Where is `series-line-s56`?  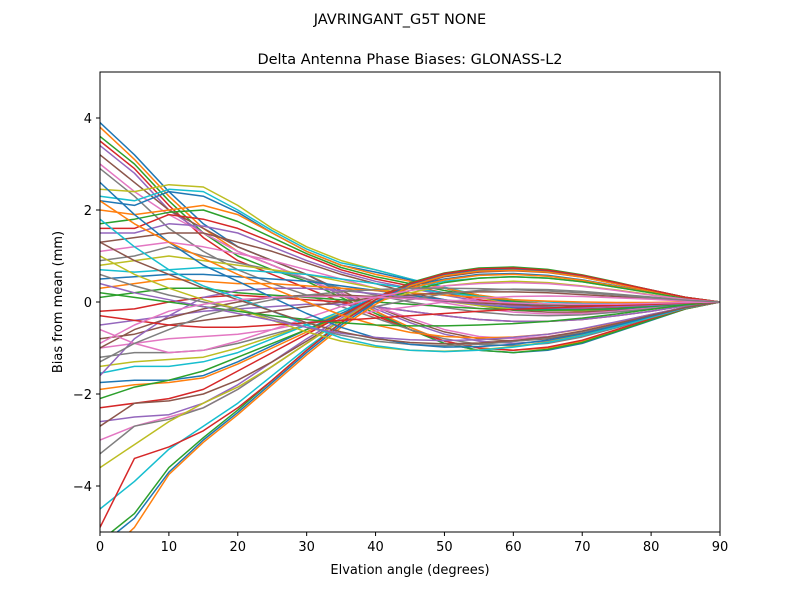 series-line-s56 is located at coordinates (410, 293).